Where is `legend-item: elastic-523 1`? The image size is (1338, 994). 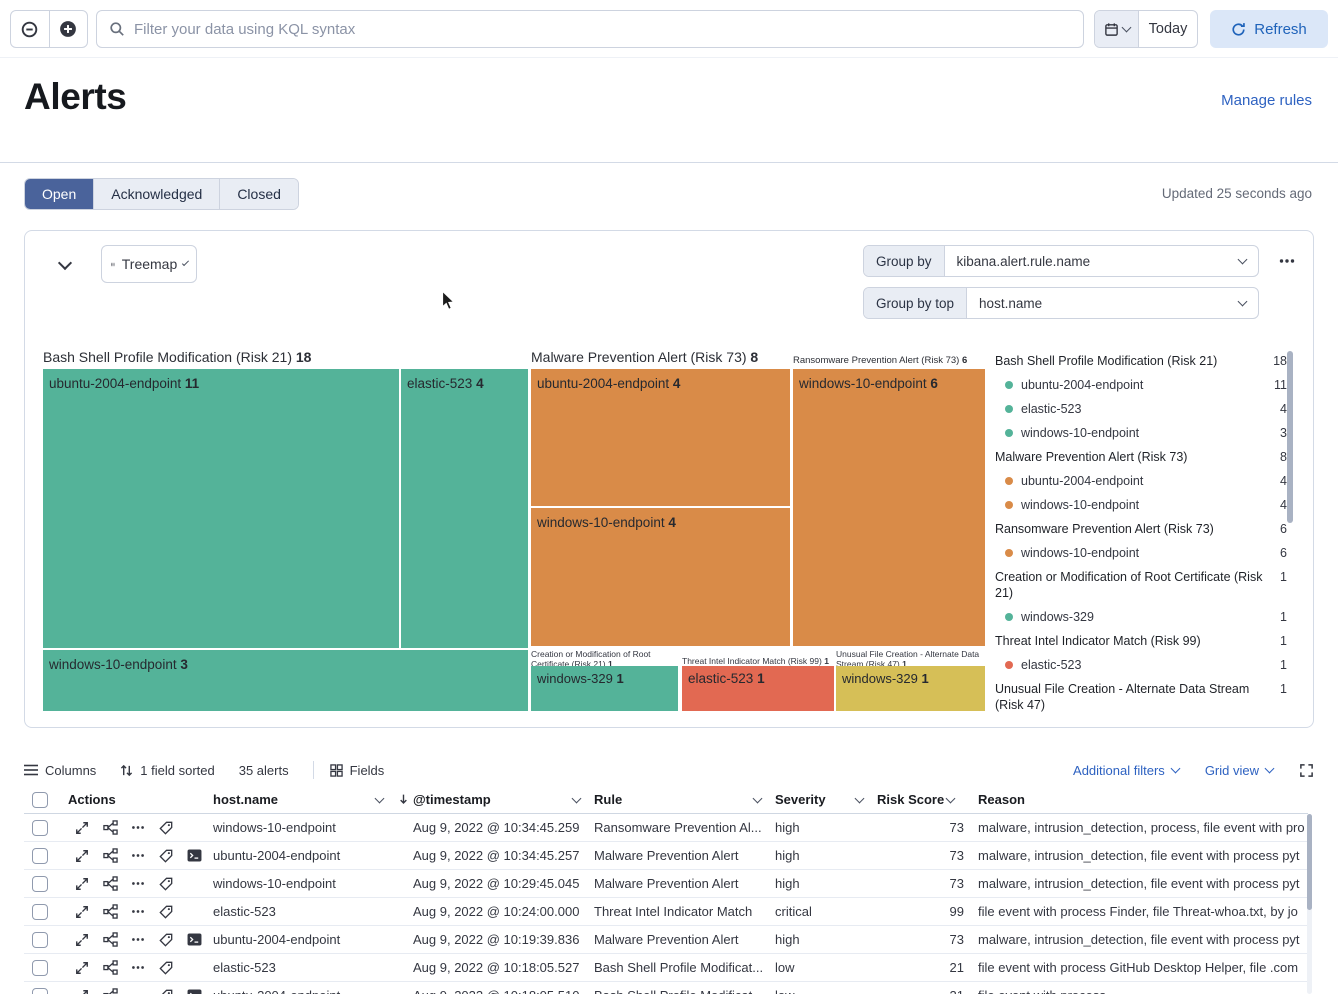
legend-item: elastic-523 1 is located at coordinates (1141, 665).